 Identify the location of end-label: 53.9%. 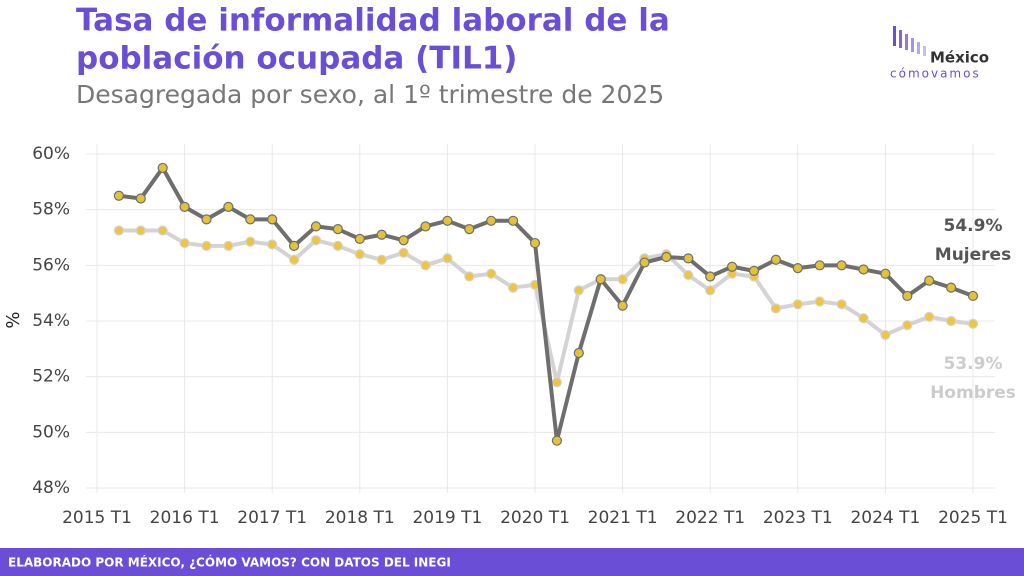
(973, 364).